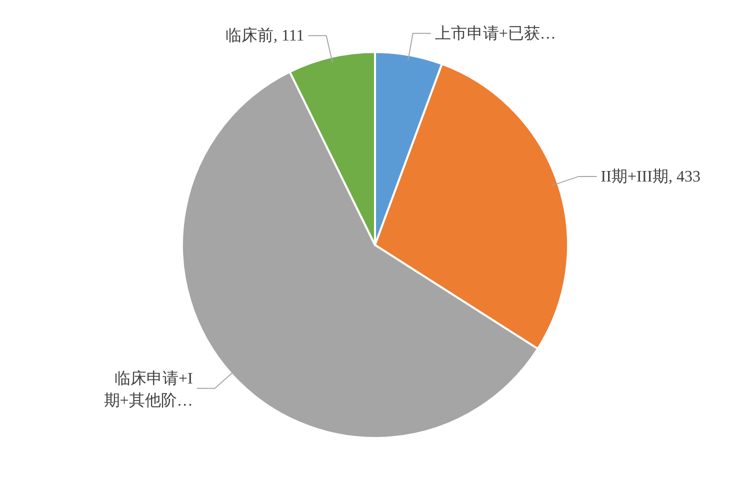 This screenshot has width=748, height=495. Describe the element at coordinates (650, 176) in the screenshot. I see `slice-label: II期+III期, 433` at that location.